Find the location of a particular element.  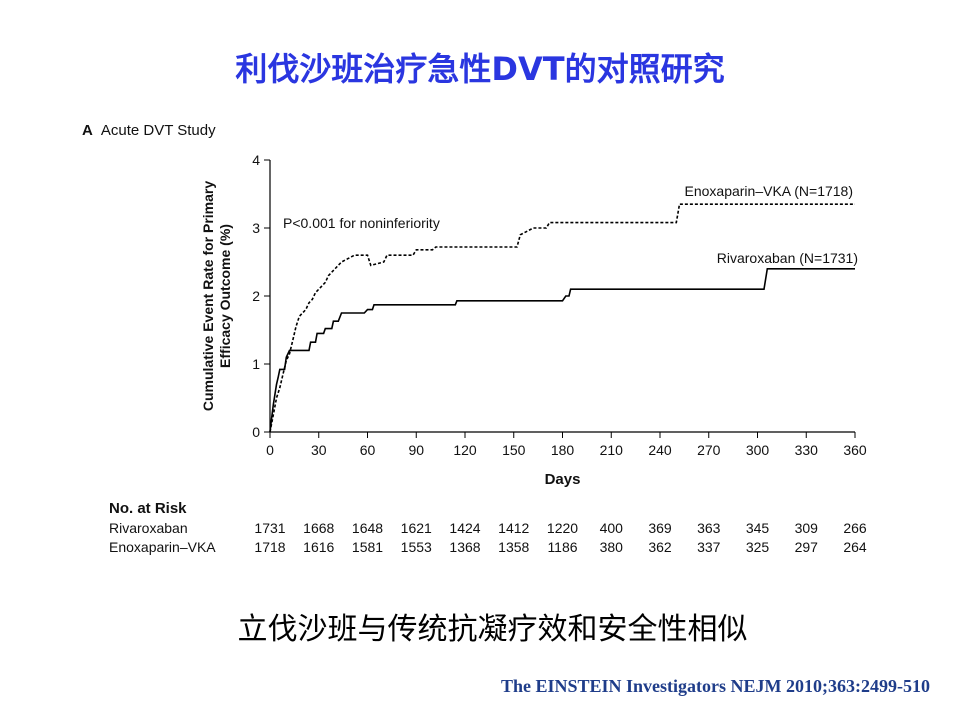

x-tick-label: 210 is located at coordinates (612, 450).